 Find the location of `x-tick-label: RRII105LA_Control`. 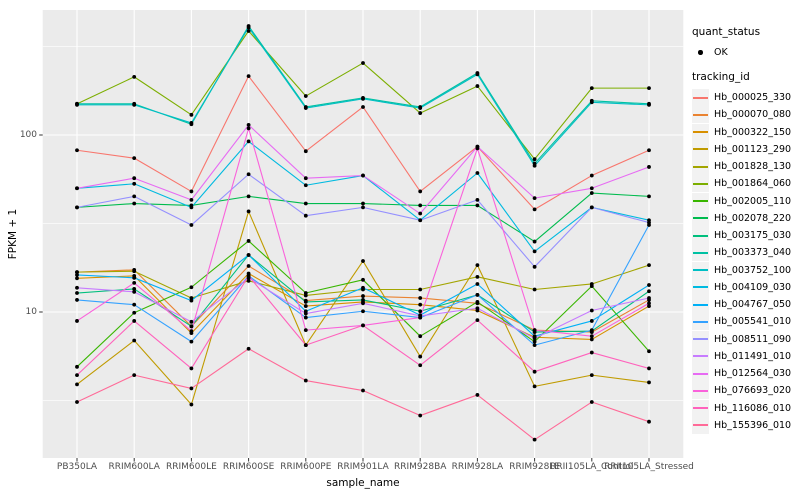

x-tick-label: RRII105LA_Control is located at coordinates (592, 467).